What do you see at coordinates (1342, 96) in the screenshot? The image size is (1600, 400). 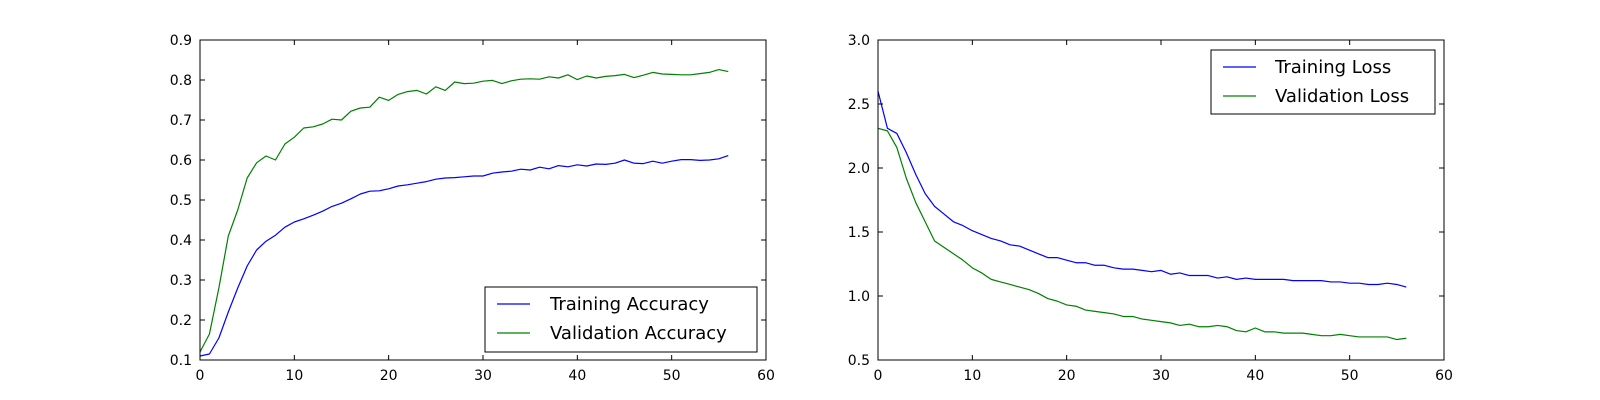 I see `legend-label-validation-loss: Validation Loss` at bounding box center [1342, 96].